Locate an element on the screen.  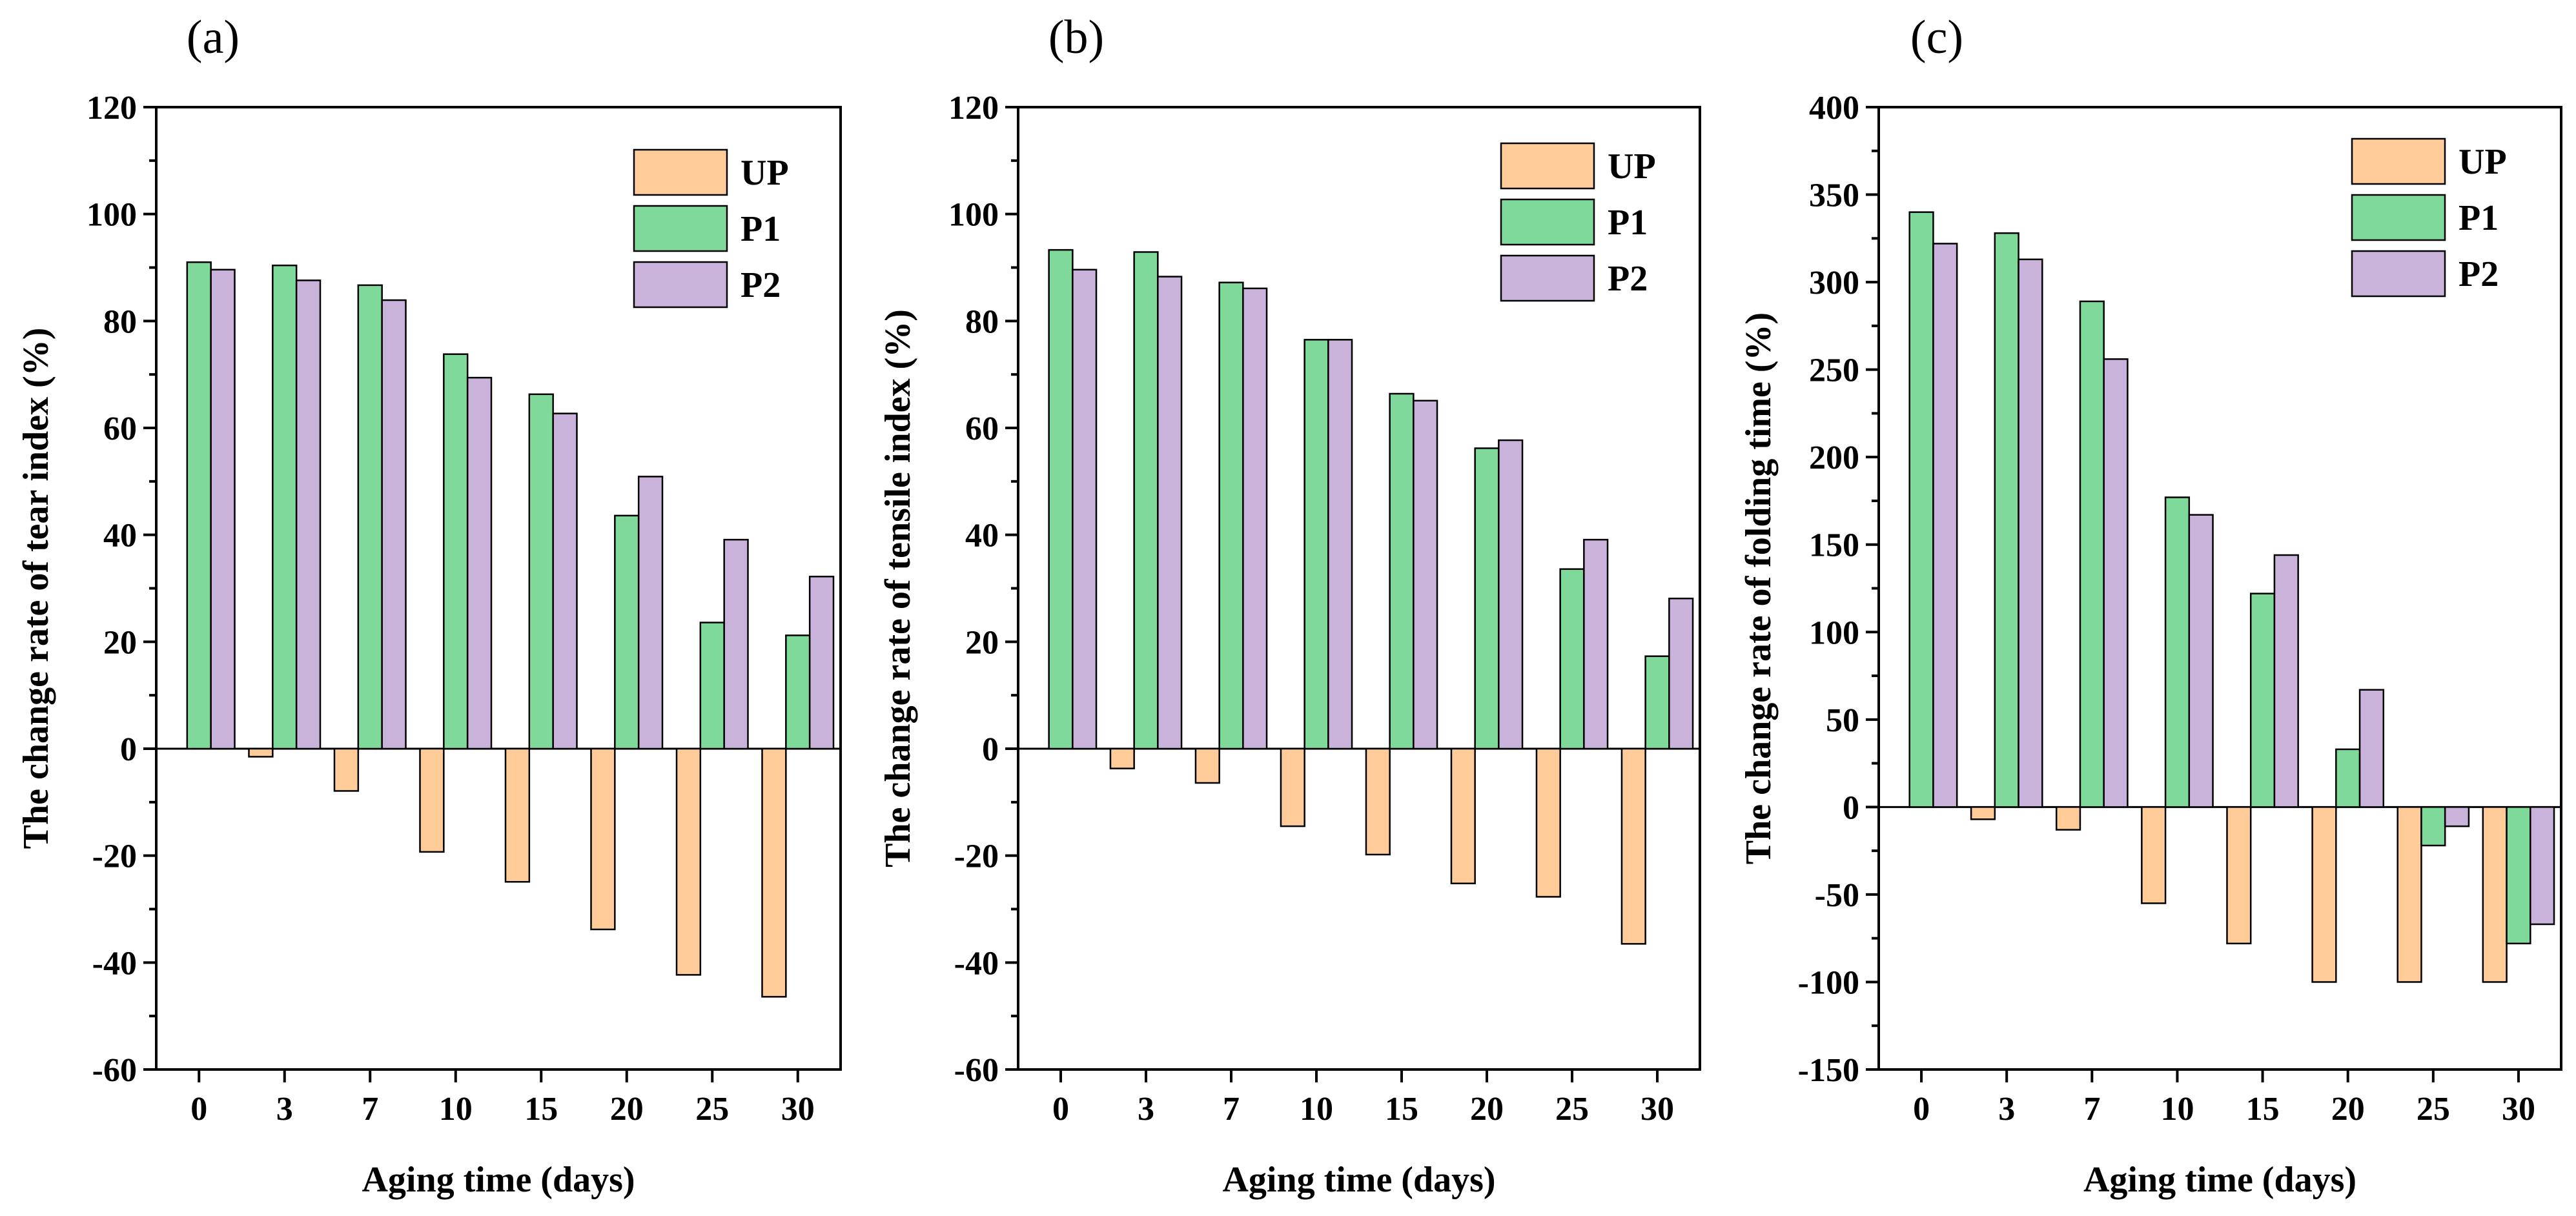
y-tick-label: 50 is located at coordinates (1843, 720).